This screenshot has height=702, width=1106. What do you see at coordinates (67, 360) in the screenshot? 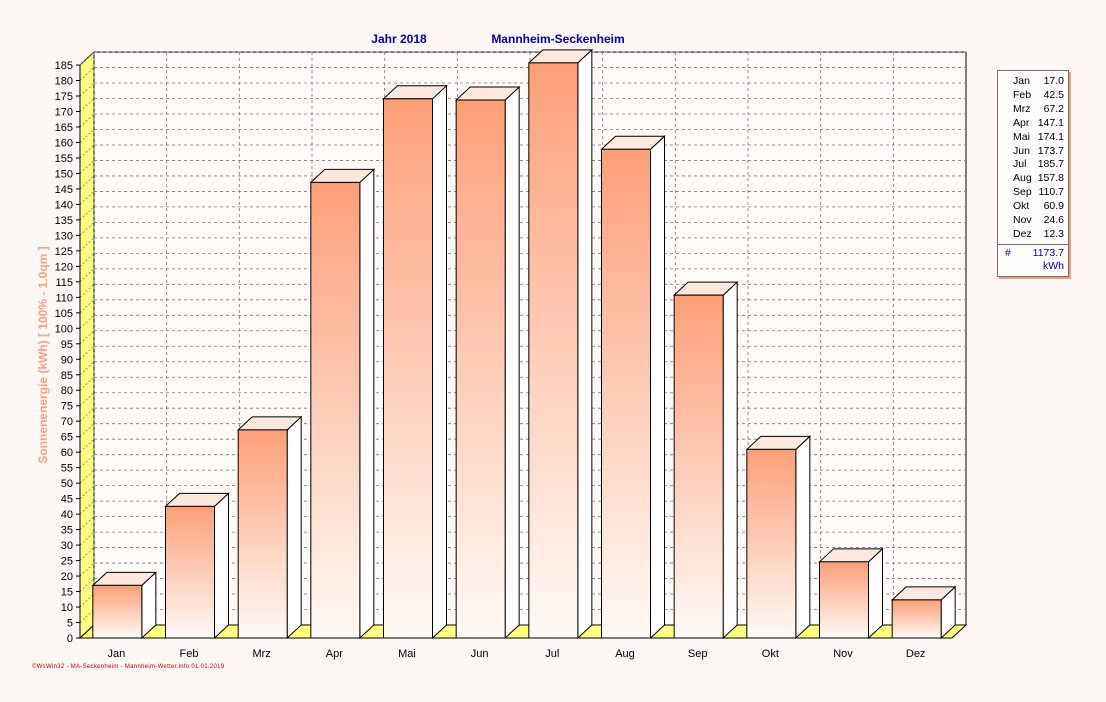
I see `y-tick-label: 90` at bounding box center [67, 360].